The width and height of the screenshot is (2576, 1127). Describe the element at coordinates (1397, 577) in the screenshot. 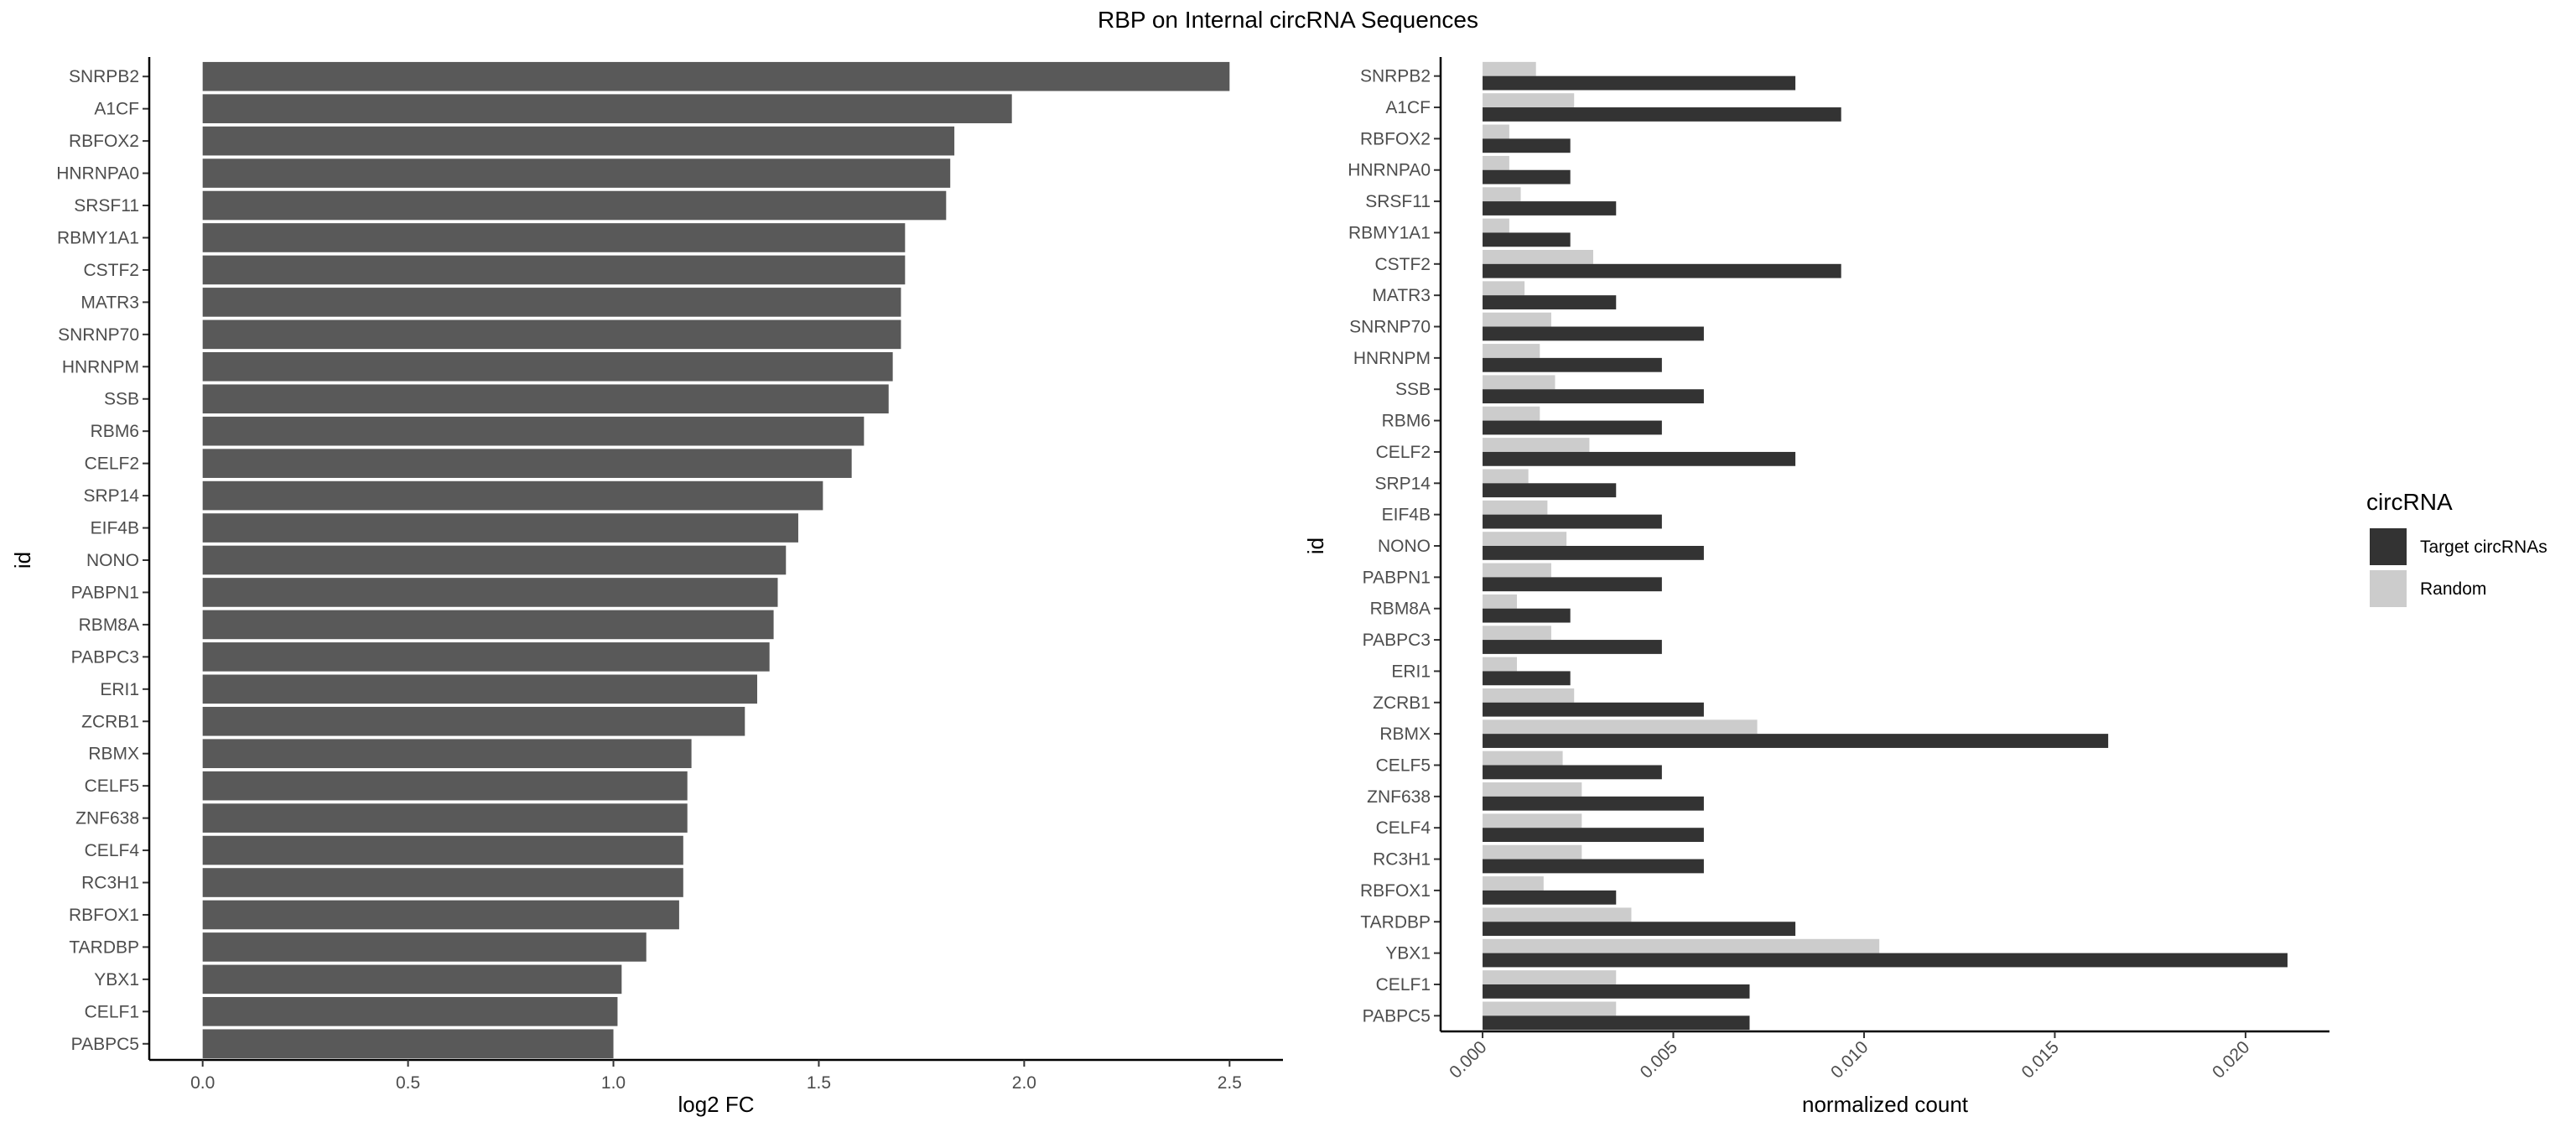

I see `y-tick-label: PABPN1` at that location.